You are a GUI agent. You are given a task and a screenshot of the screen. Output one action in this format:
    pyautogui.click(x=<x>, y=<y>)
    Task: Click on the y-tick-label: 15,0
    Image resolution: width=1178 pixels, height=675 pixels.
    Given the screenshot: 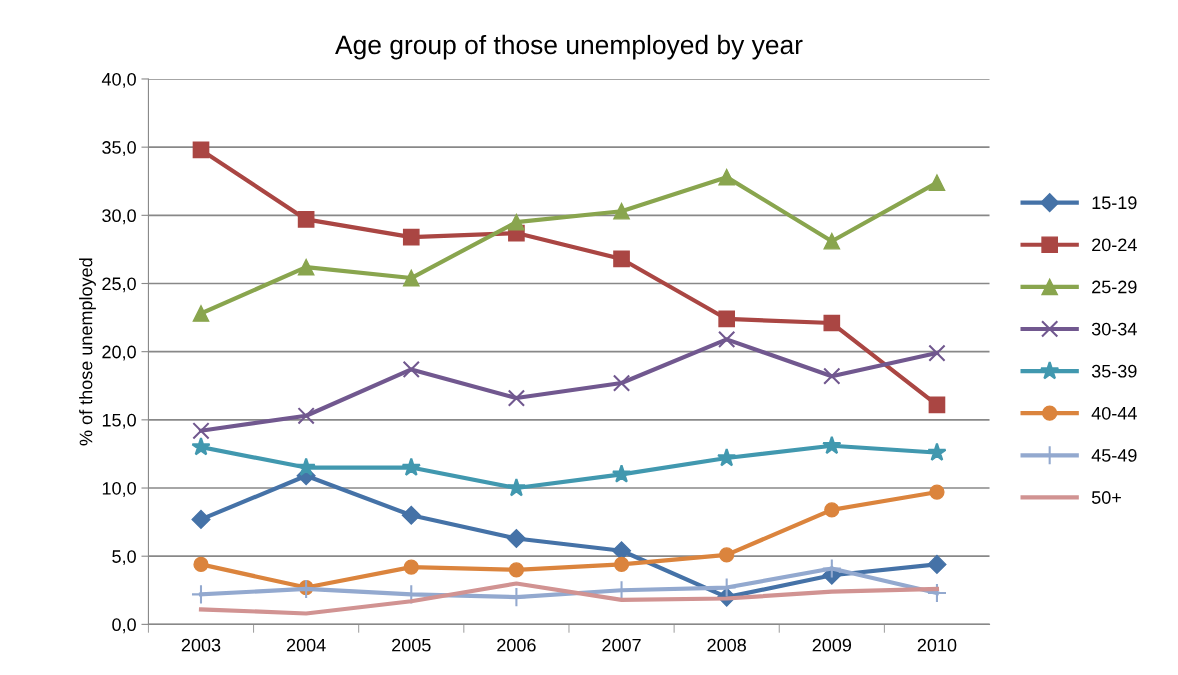 What is the action you would take?
    pyautogui.click(x=119, y=421)
    